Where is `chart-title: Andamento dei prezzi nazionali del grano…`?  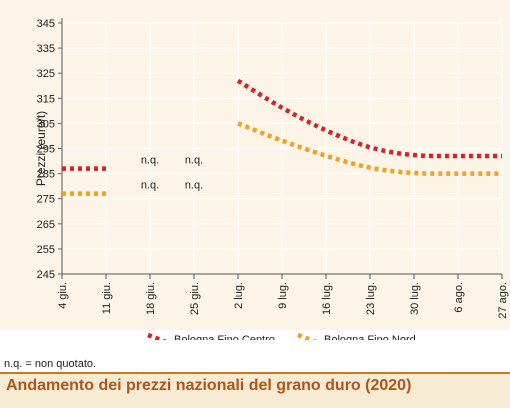
chart-title: Andamento dei prezzi nazionali del grano… is located at coordinates (208, 386).